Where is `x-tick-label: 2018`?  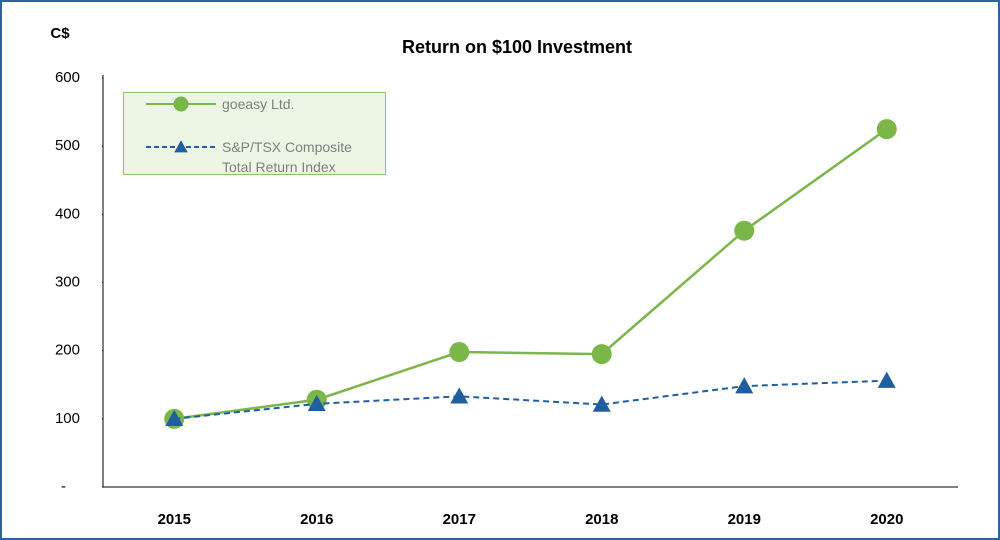 x-tick-label: 2018 is located at coordinates (601, 519).